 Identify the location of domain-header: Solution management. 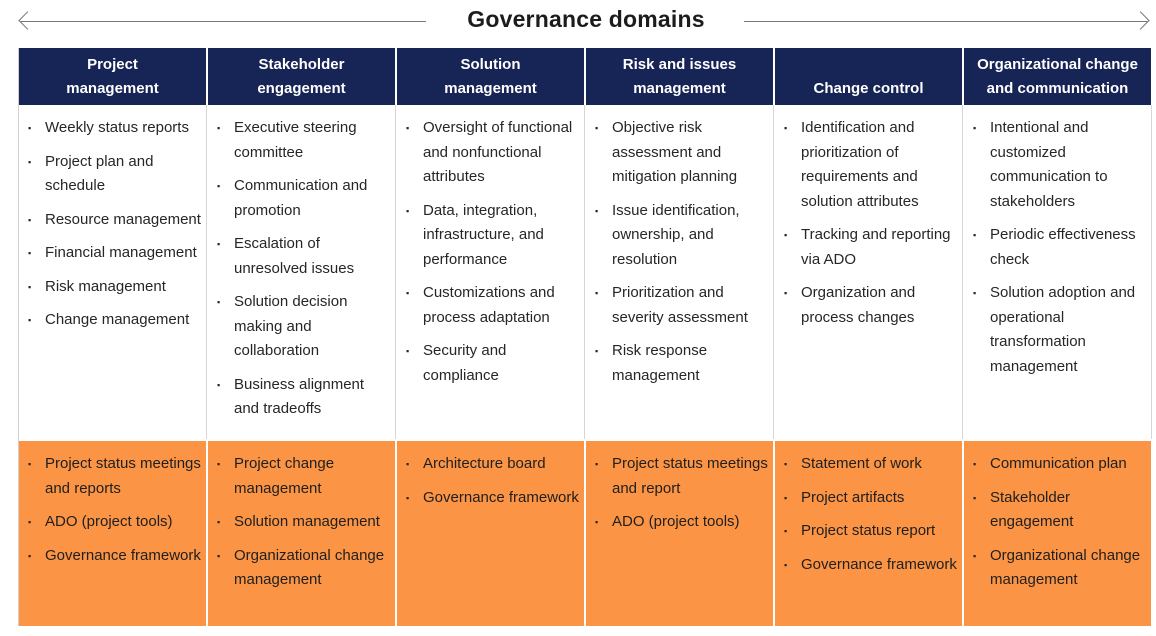
(491, 76).